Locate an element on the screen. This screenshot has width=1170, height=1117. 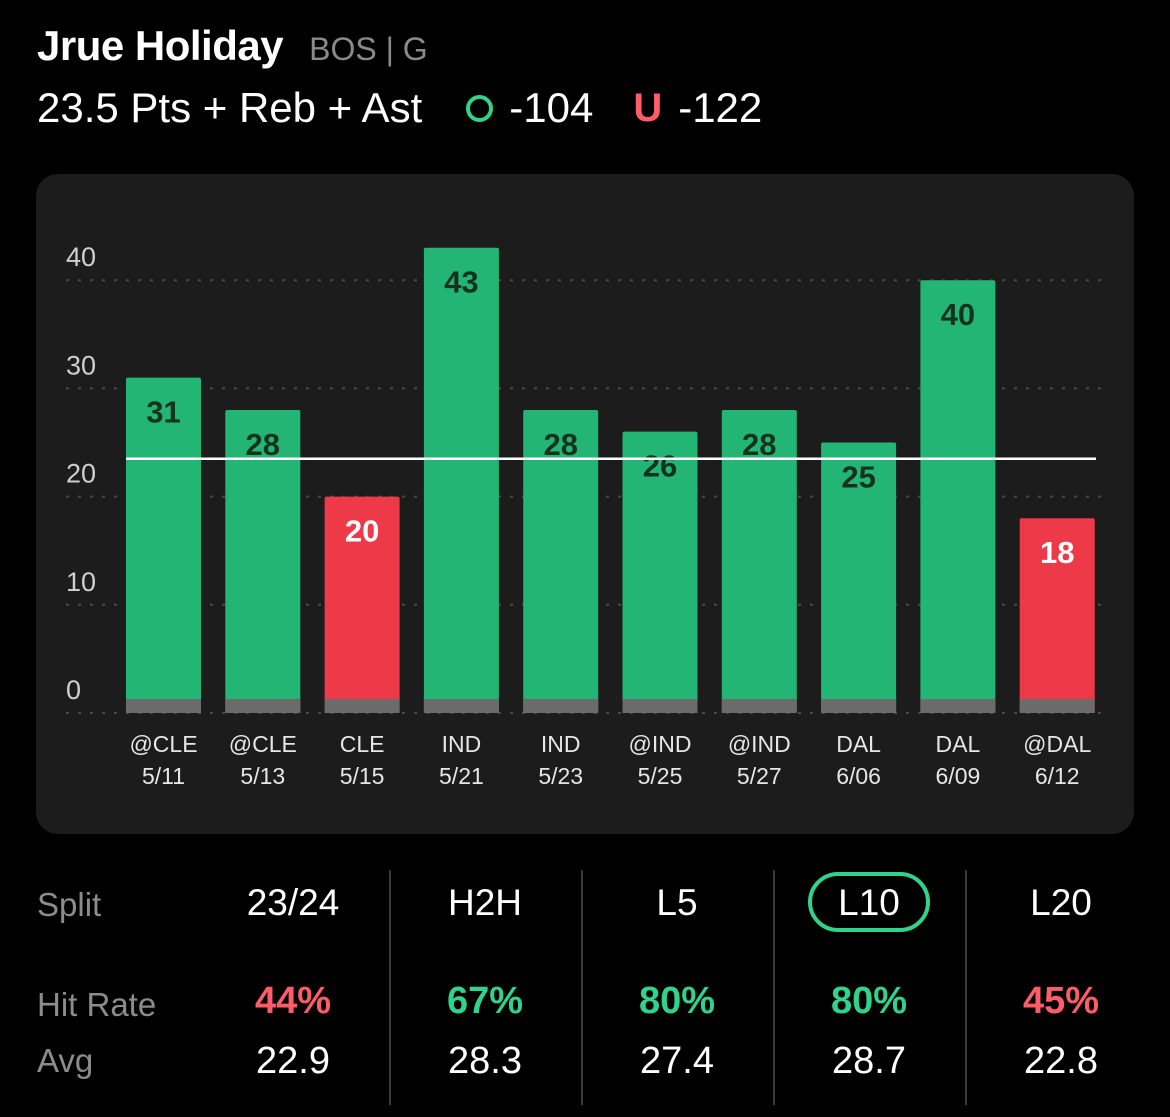
under-odds: -122 is located at coordinates (720, 107).